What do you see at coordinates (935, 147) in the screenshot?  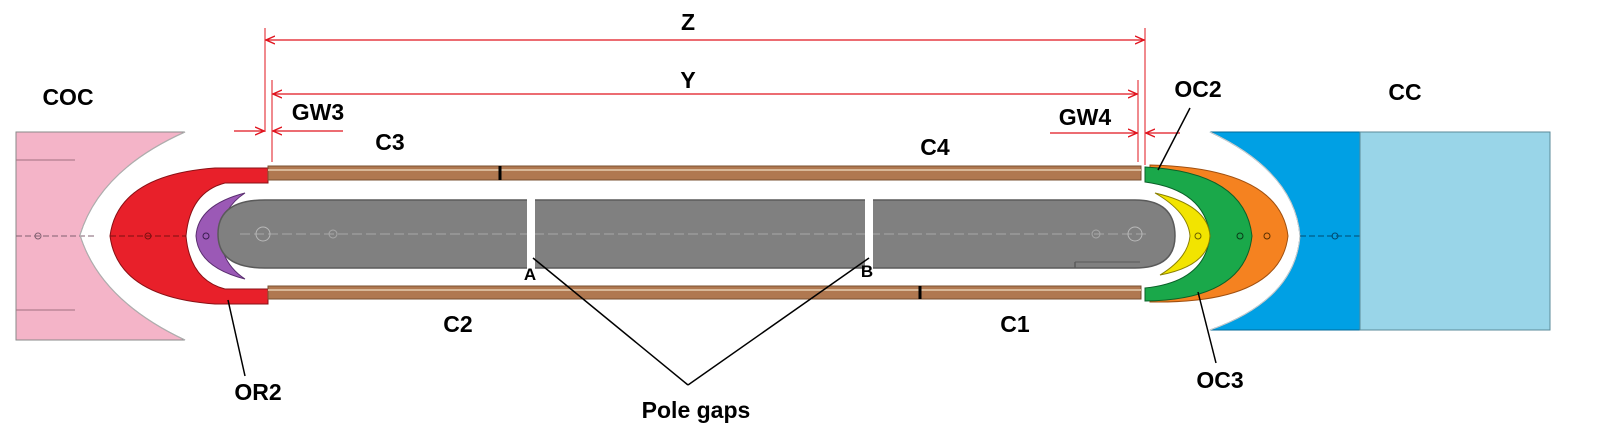 I see `label-c4: C4` at bounding box center [935, 147].